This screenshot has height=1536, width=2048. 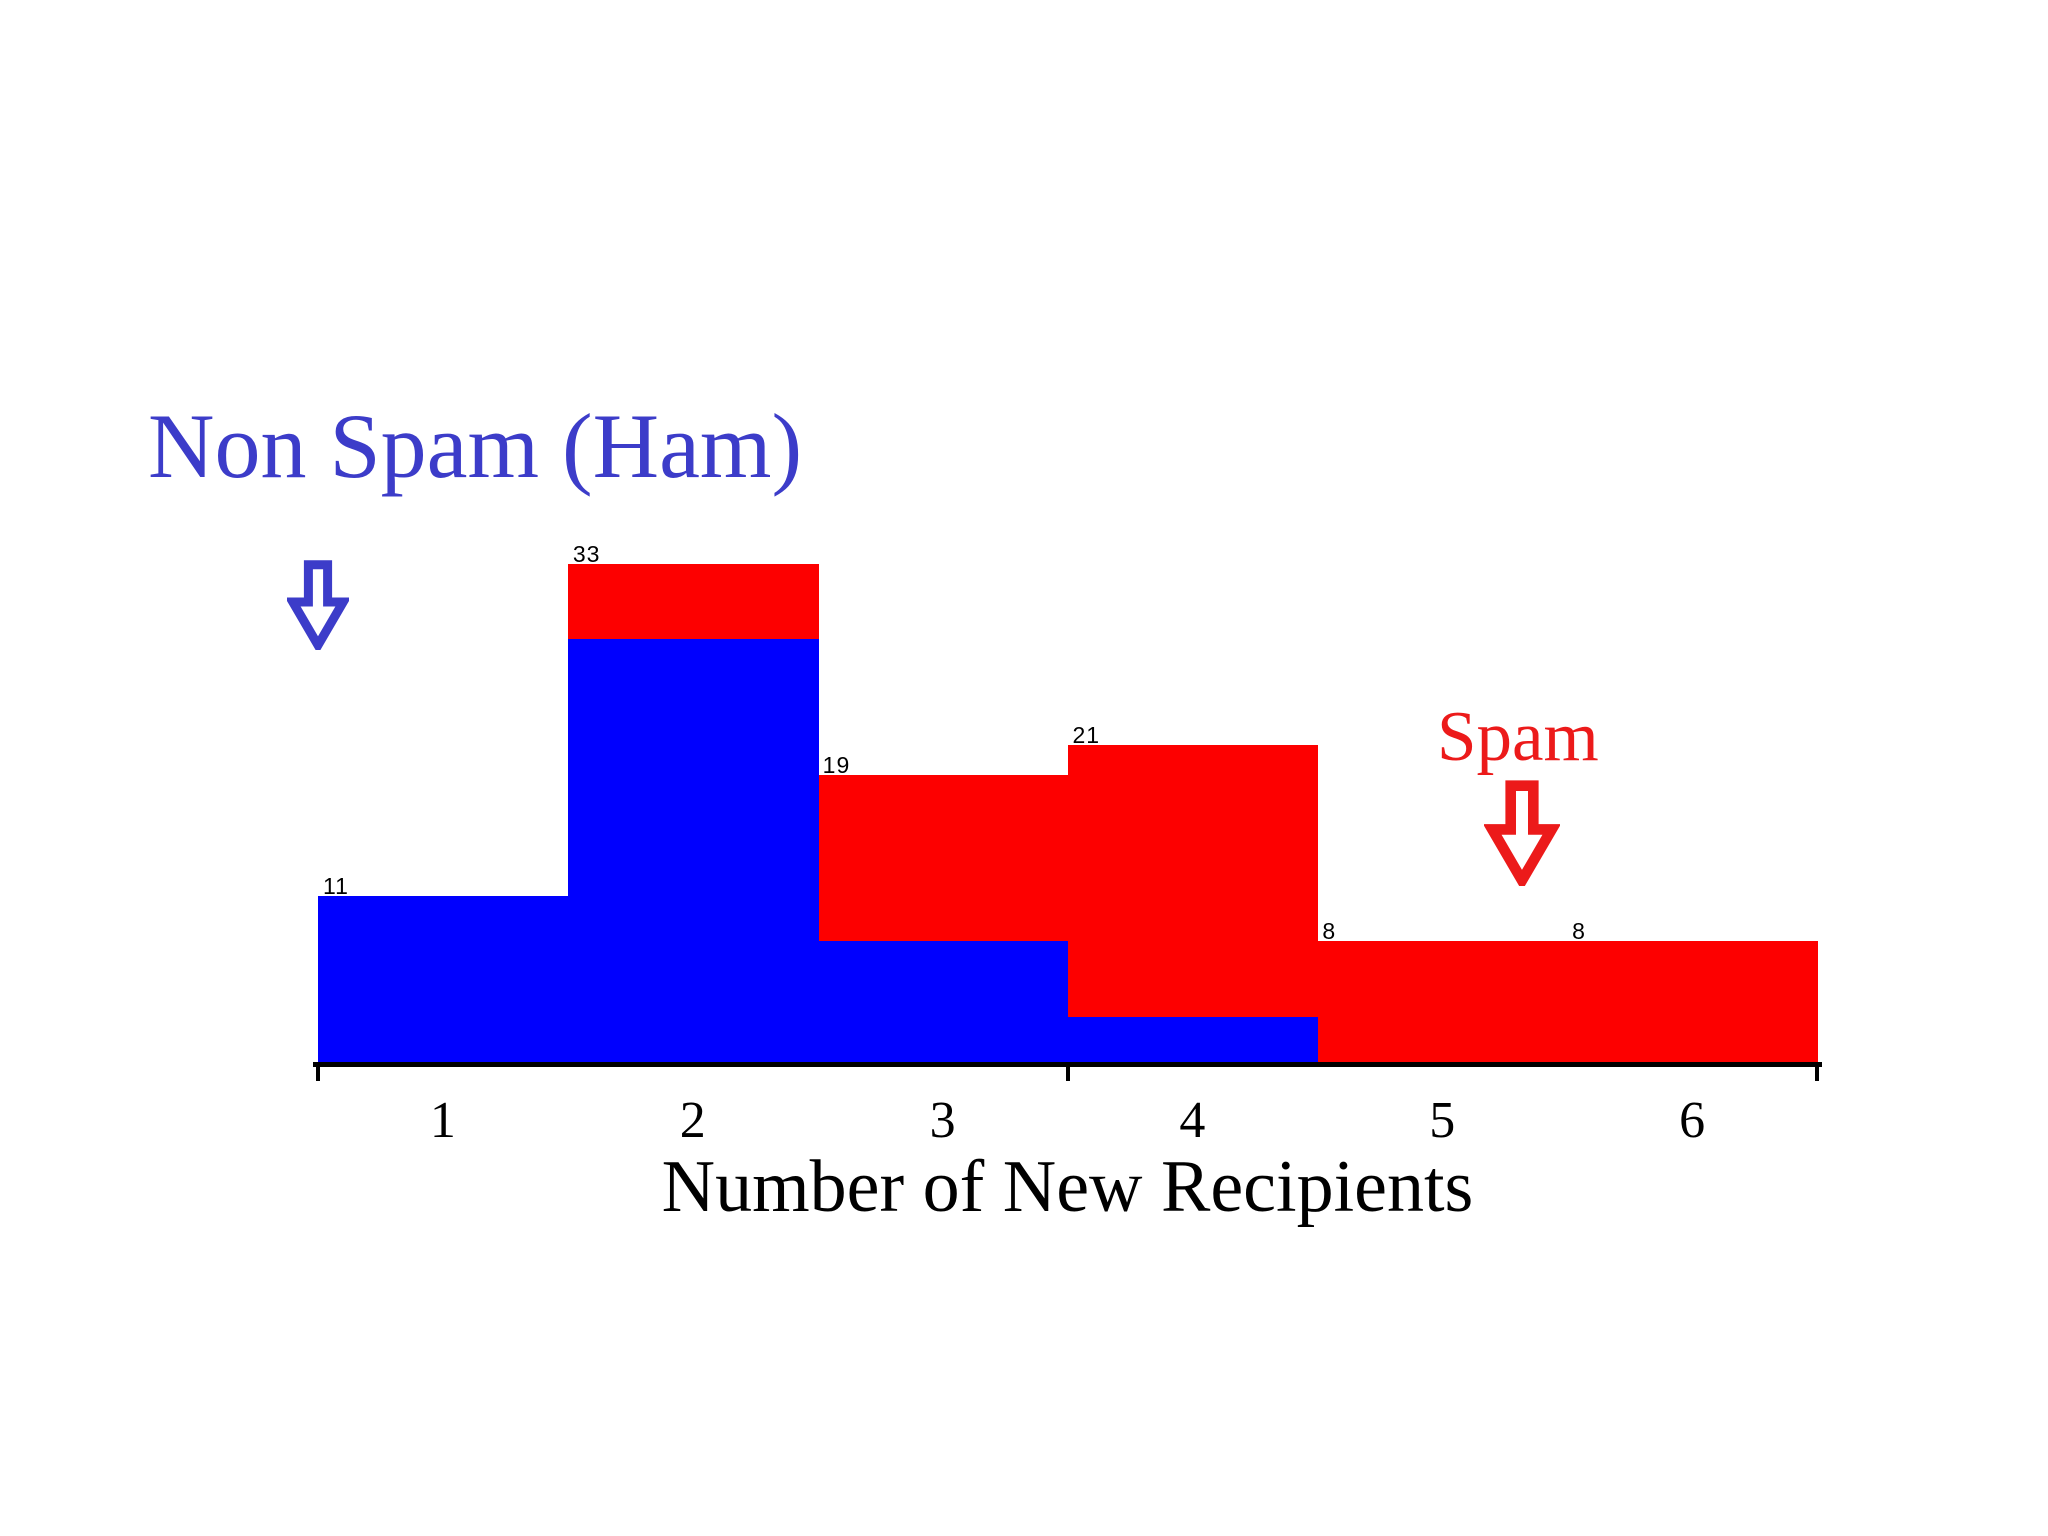 I want to click on x-tick-label: 4, so click(x=1192, y=1120).